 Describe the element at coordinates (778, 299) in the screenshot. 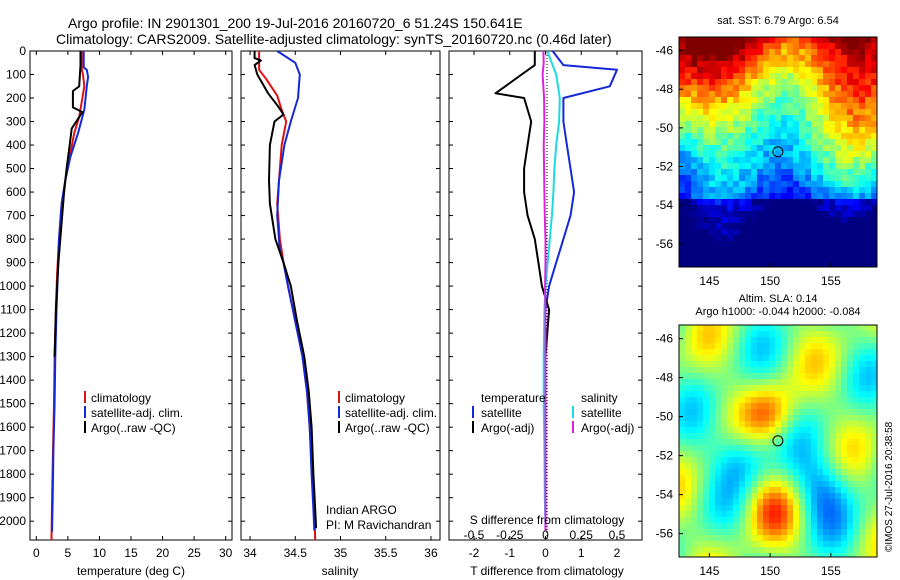

I see `sla-map-title-line1: Altim. SLA: 0.14` at that location.